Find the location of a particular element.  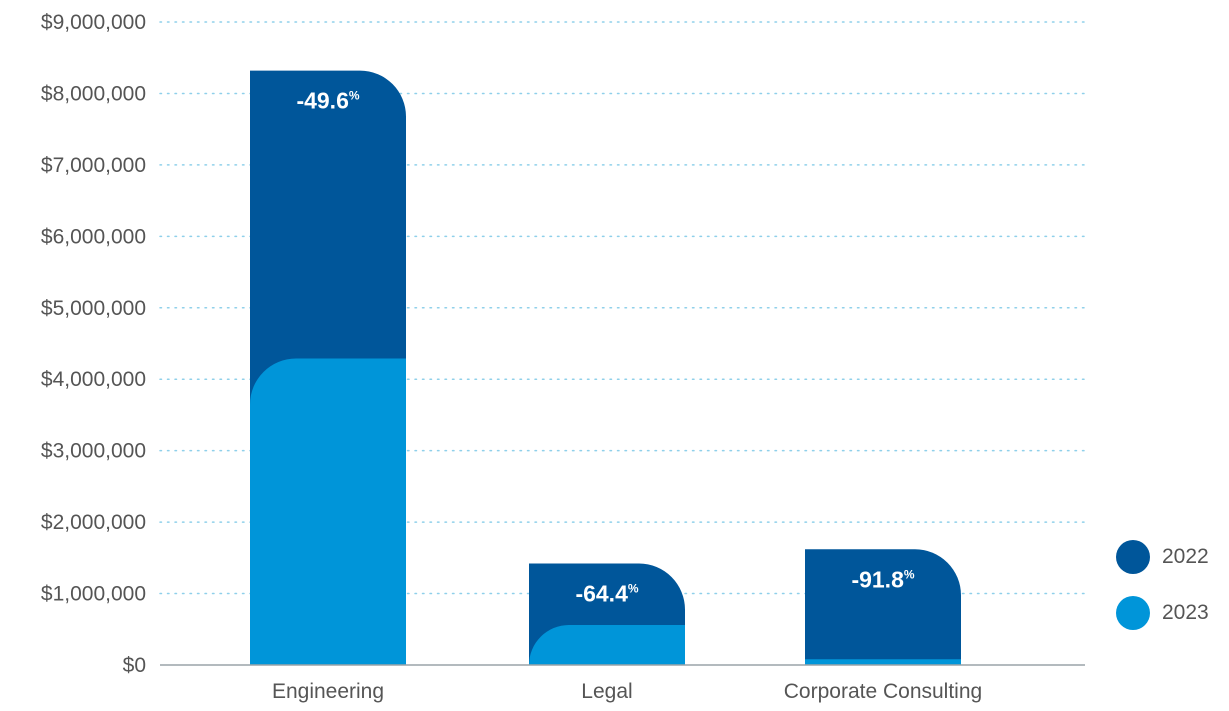

x-category-label: Legal is located at coordinates (606, 691).